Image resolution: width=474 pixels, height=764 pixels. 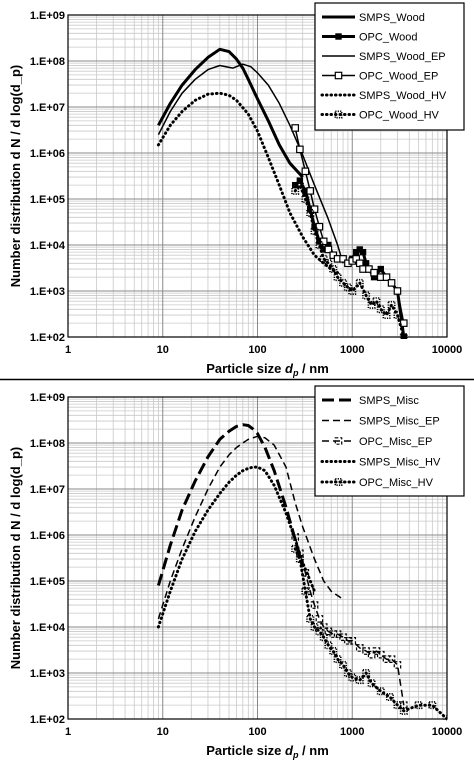 What do you see at coordinates (338, 114) in the screenshot?
I see `legend-marker-OPC_Wood_HV` at bounding box center [338, 114].